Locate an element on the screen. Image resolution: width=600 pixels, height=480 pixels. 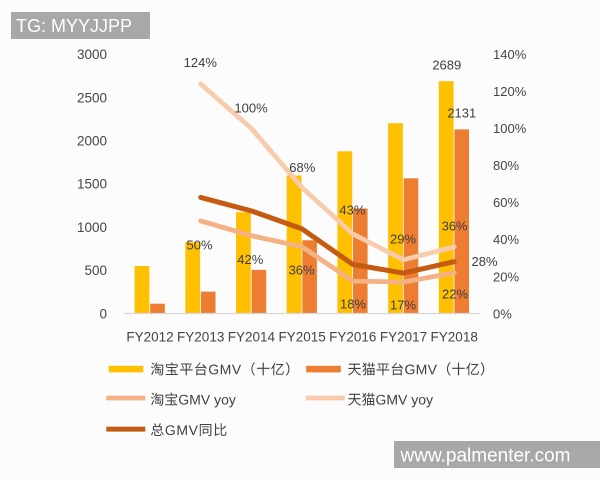
svg-text: 0% is located at coordinates (502, 313).